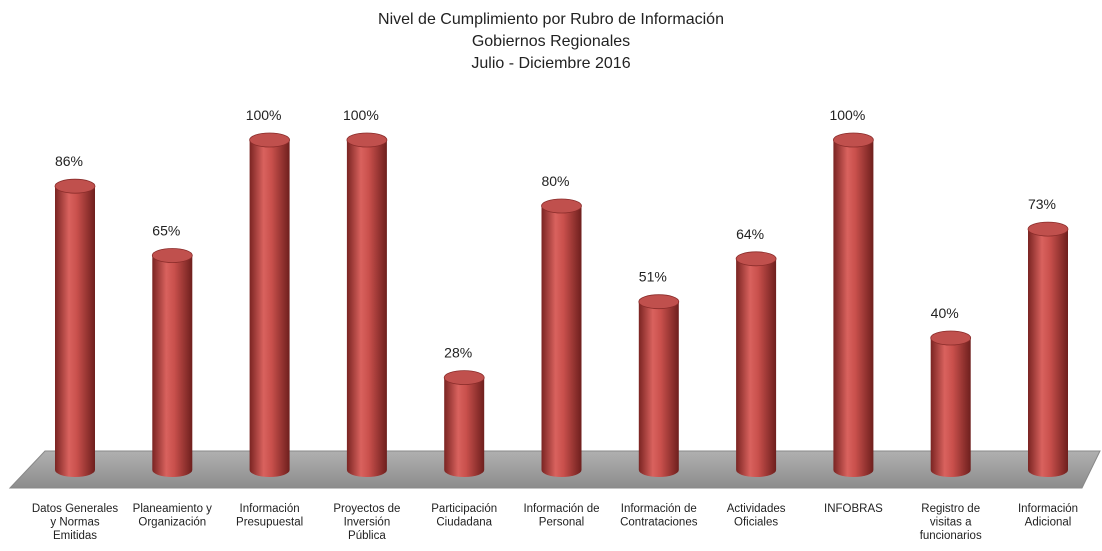 This screenshot has height=551, width=1102. What do you see at coordinates (173, 509) in the screenshot?
I see `x-tick-label-line: Planeamiento y` at bounding box center [173, 509].